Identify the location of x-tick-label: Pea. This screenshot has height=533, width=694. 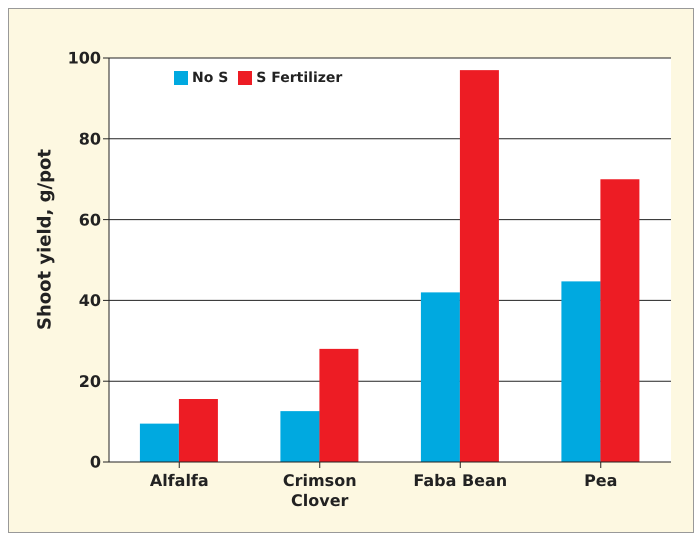
(601, 480).